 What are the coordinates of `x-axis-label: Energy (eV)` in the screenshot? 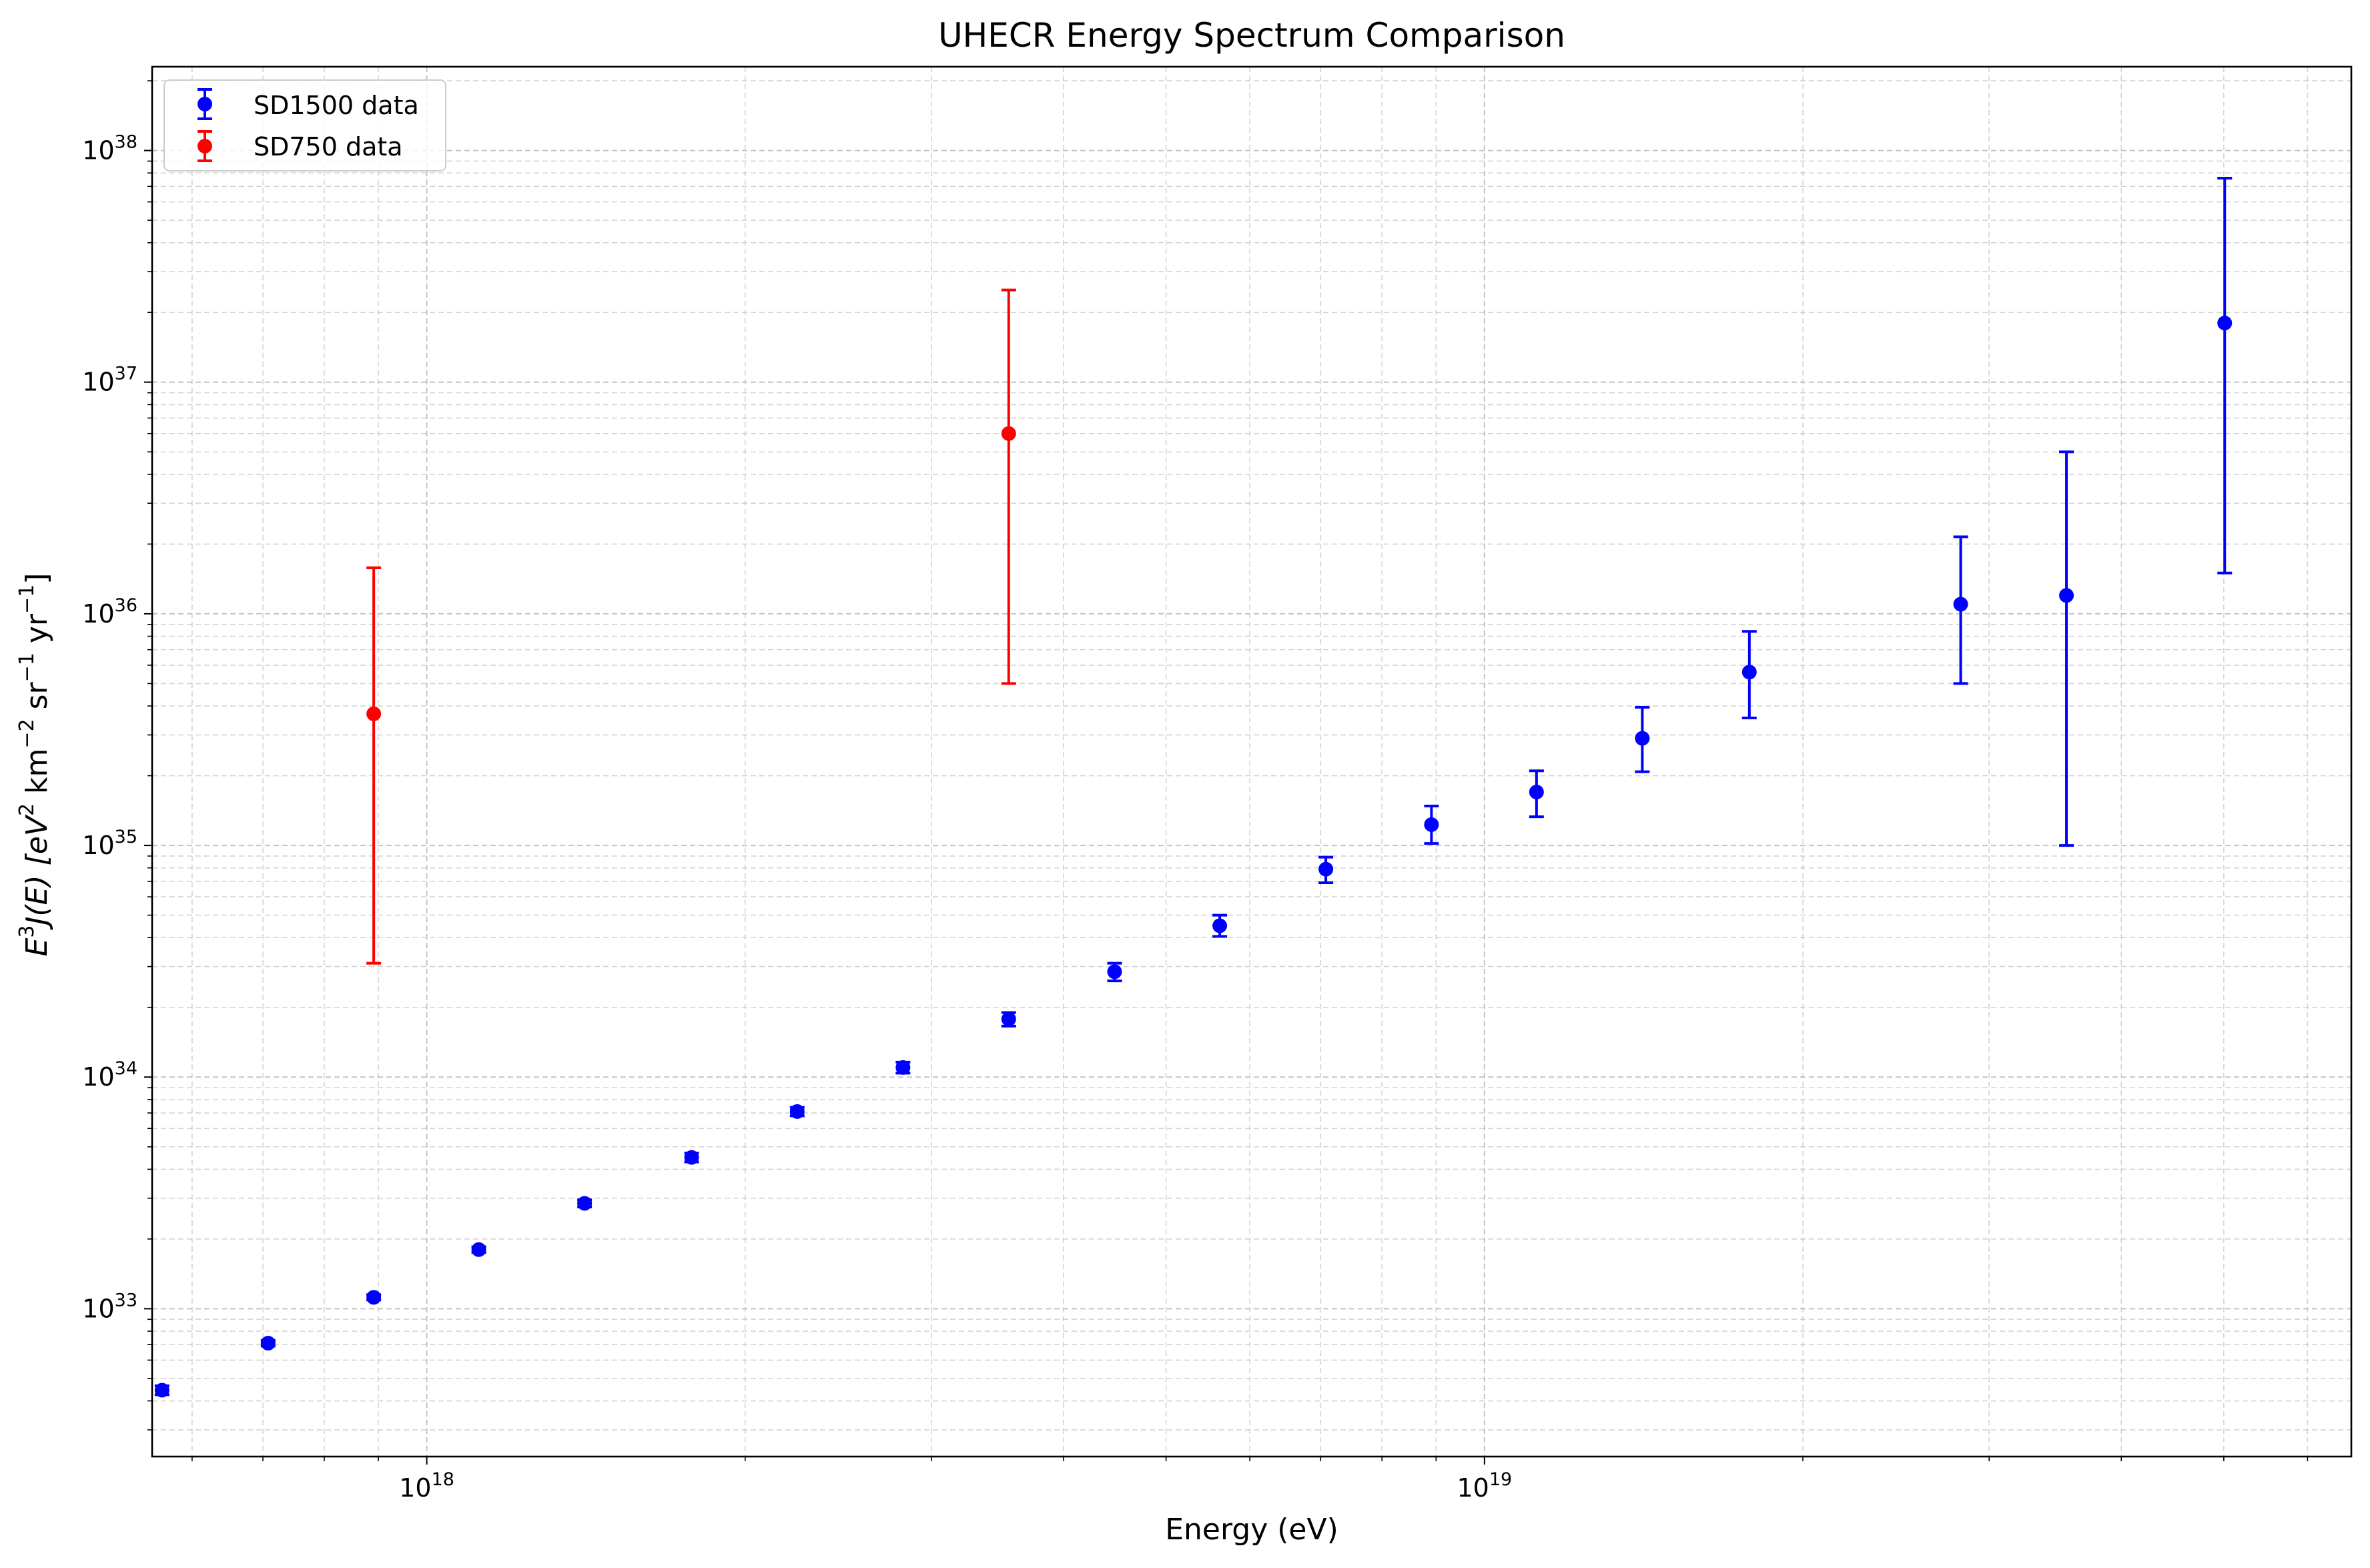 It's located at (1251, 1530).